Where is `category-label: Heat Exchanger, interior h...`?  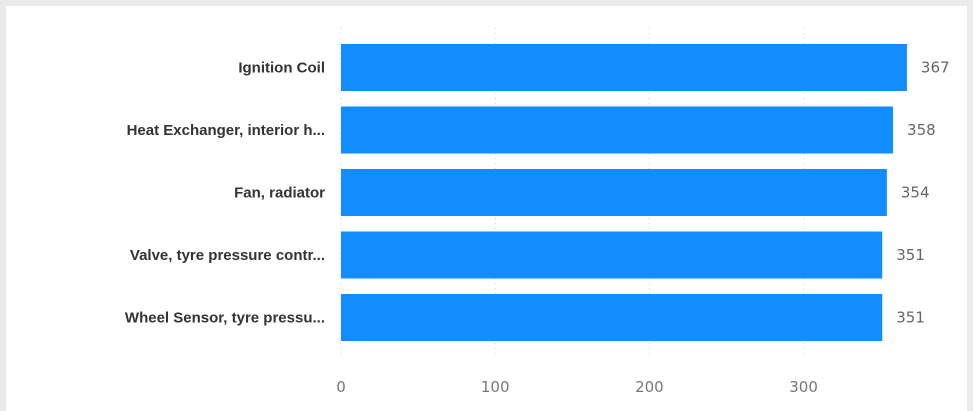 category-label: Heat Exchanger, interior h... is located at coordinates (226, 130).